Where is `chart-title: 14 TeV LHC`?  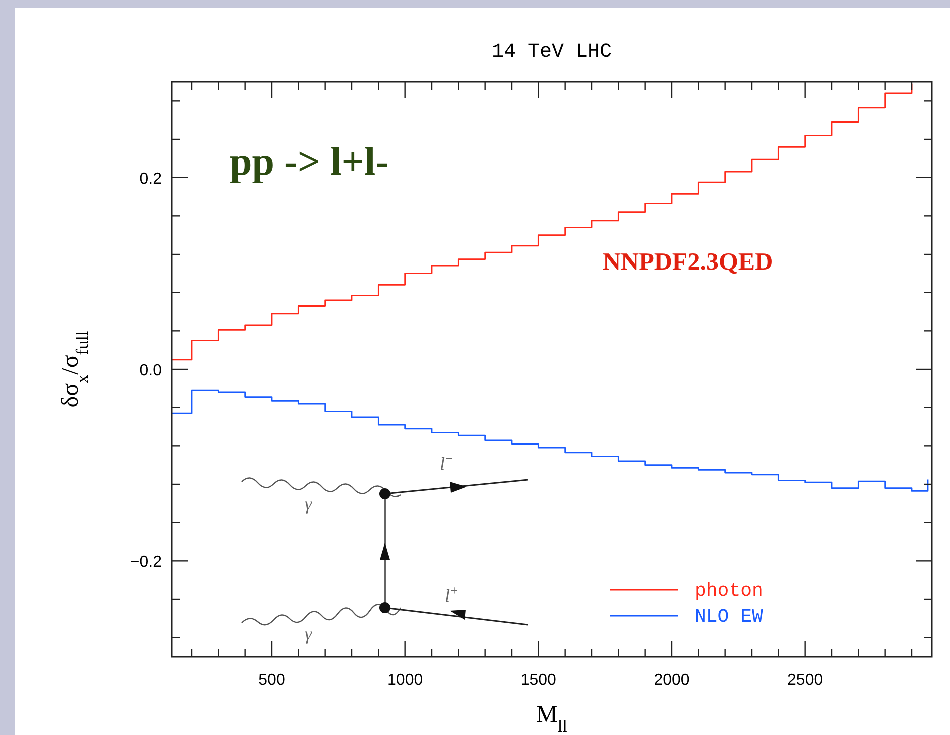 chart-title: 14 TeV LHC is located at coordinates (552, 52).